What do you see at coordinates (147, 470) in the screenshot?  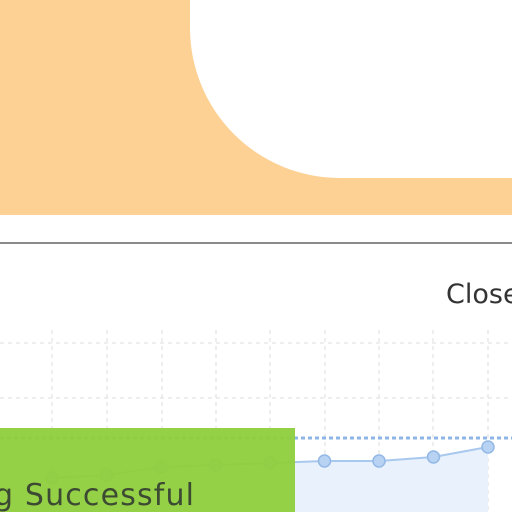 I see `toast` at bounding box center [147, 470].